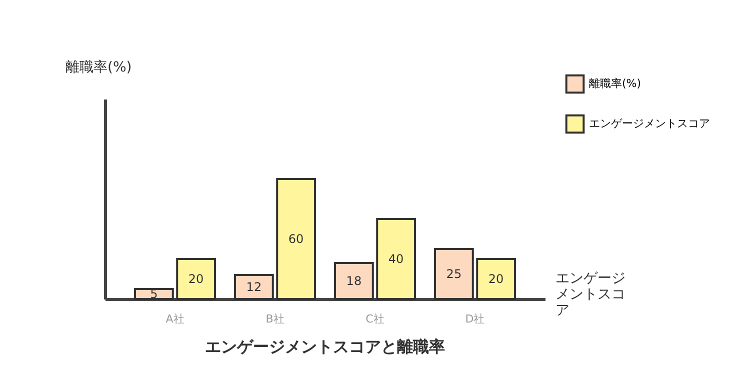  I want to click on legend-label: エンゲージメントスコア, so click(649, 123).